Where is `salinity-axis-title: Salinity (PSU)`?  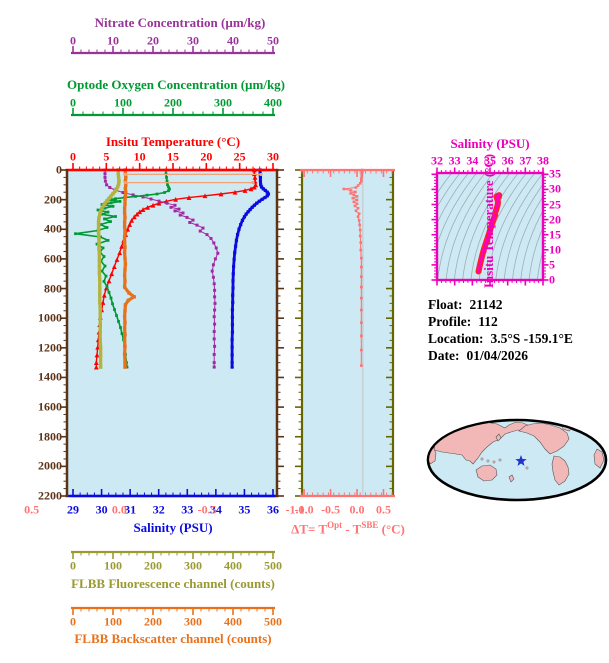 salinity-axis-title: Salinity (PSU) is located at coordinates (173, 527).